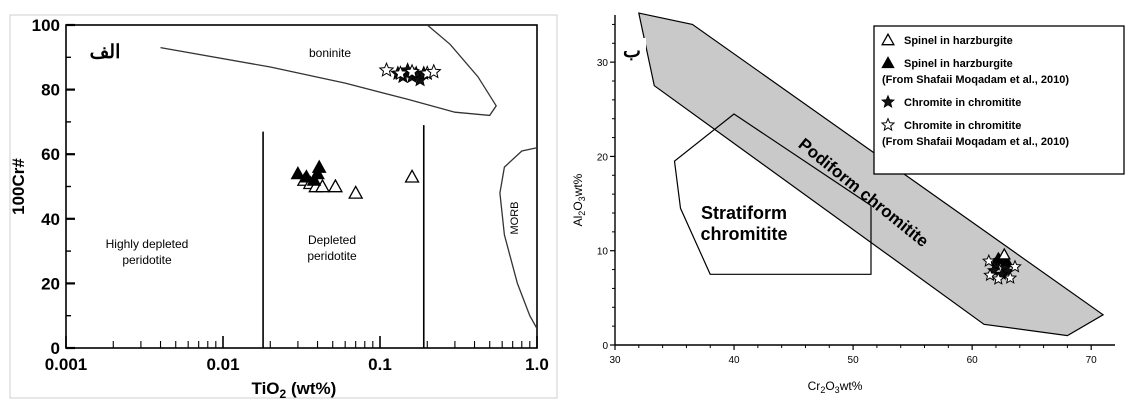  I want to click on panel1-xtick-label: 0.001, so click(66, 364).